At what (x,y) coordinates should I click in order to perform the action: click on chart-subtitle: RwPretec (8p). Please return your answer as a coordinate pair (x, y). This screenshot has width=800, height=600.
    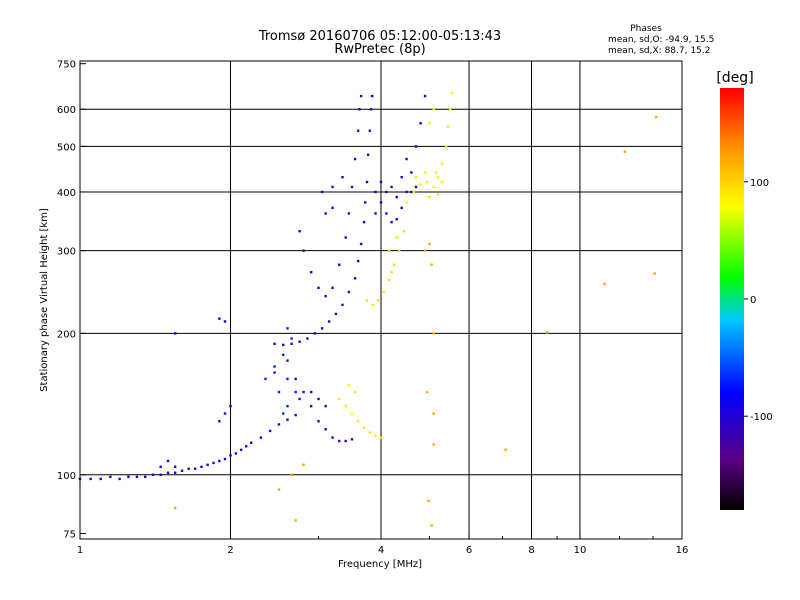
    Looking at the image, I should click on (379, 49).